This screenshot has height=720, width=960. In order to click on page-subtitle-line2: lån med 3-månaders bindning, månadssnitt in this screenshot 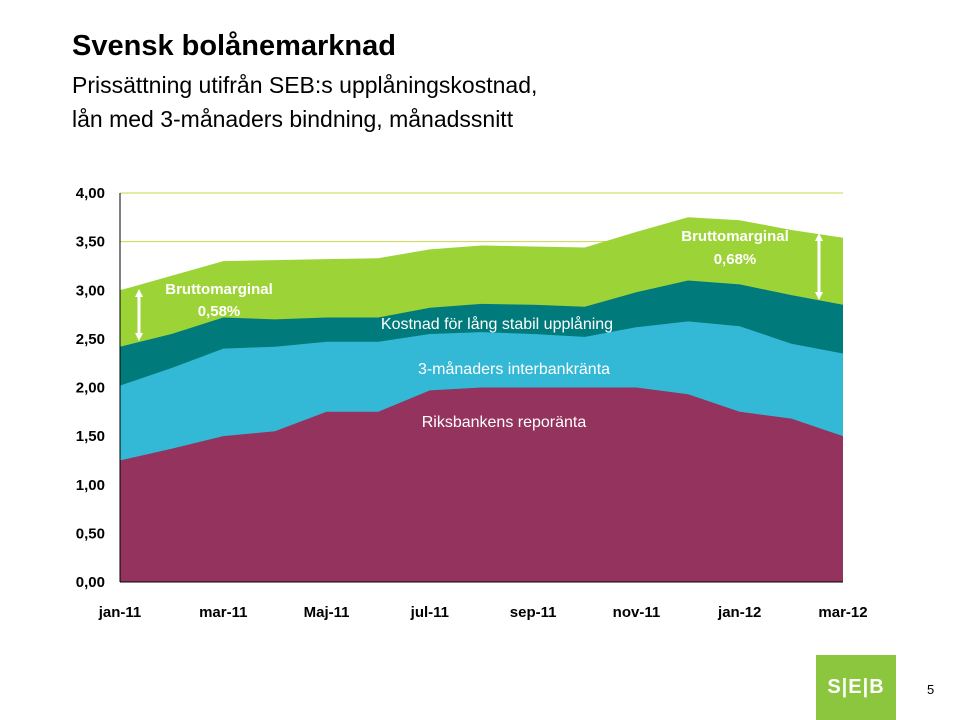, I will do `click(293, 119)`.